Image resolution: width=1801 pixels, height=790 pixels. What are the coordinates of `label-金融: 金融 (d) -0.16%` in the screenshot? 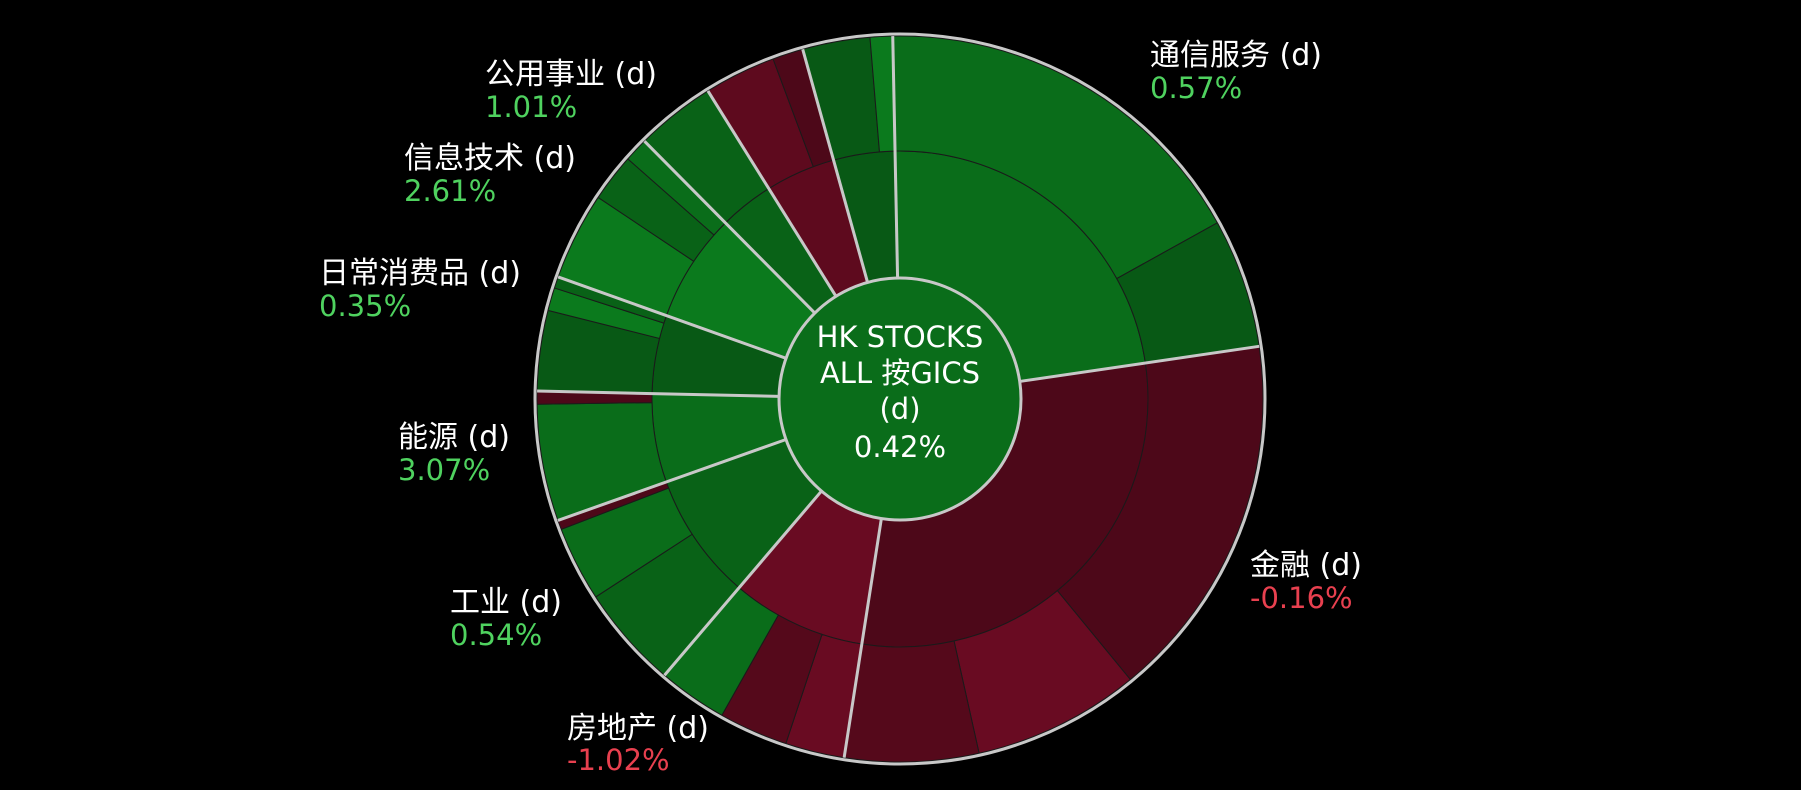 It's located at (1306, 581).